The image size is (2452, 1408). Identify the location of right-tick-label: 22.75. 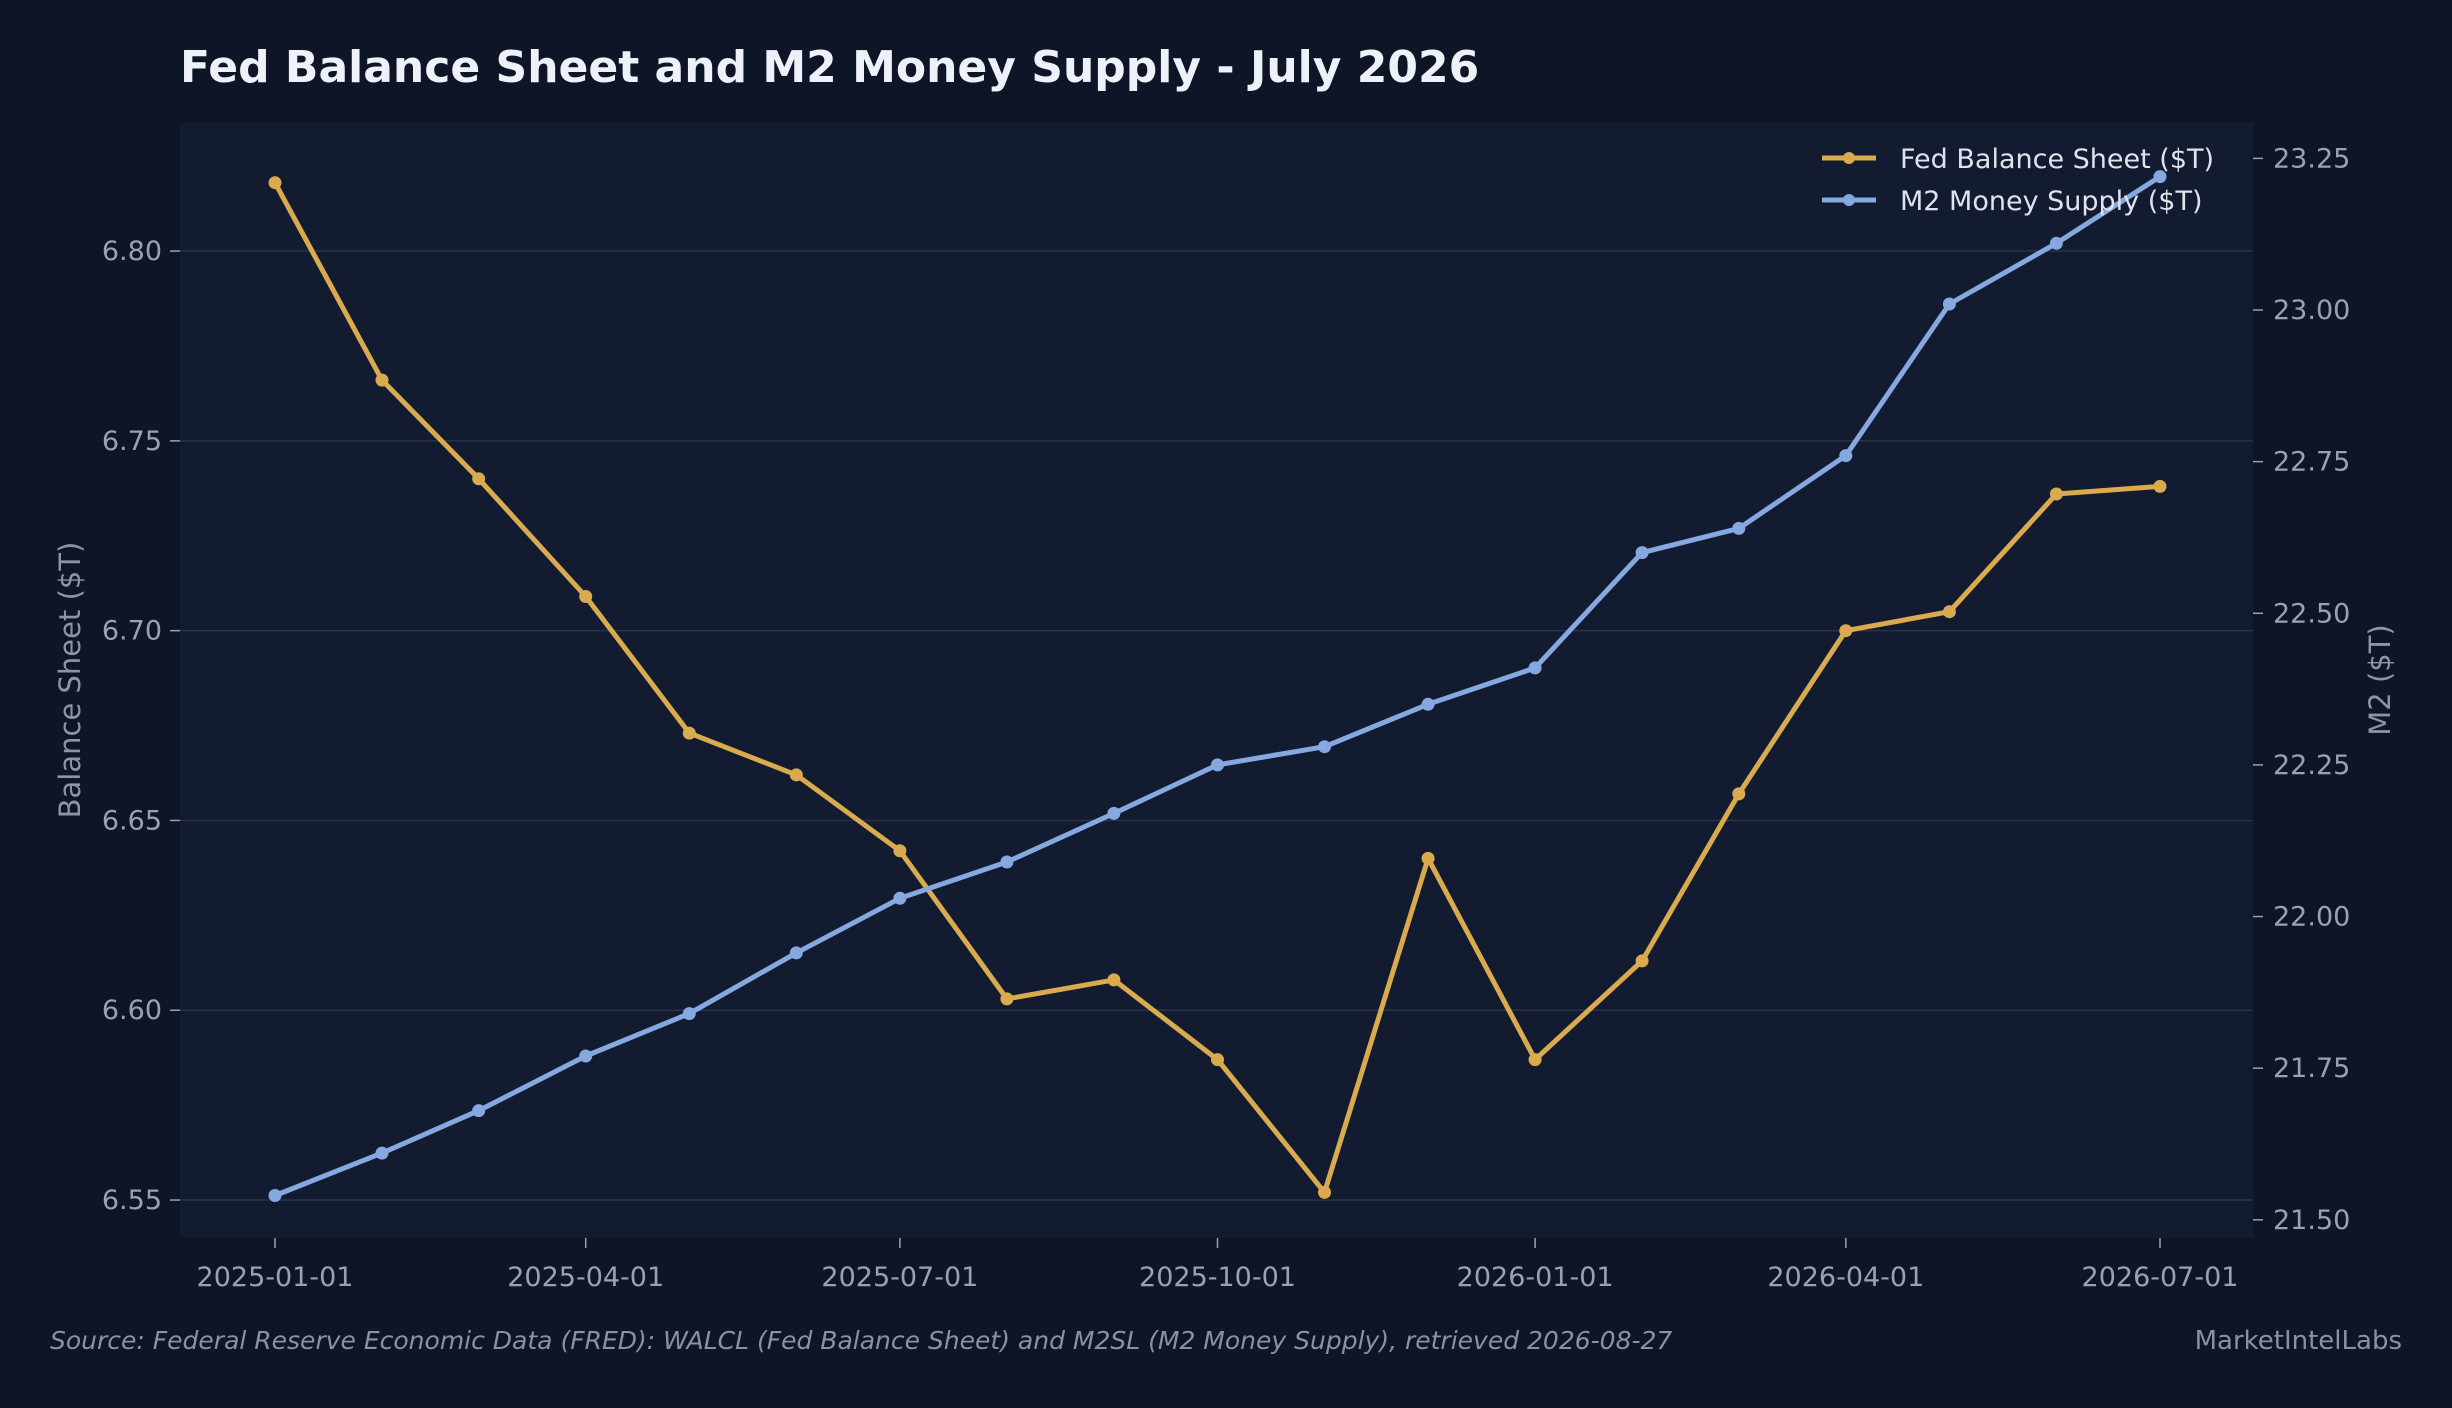
(2311, 462).